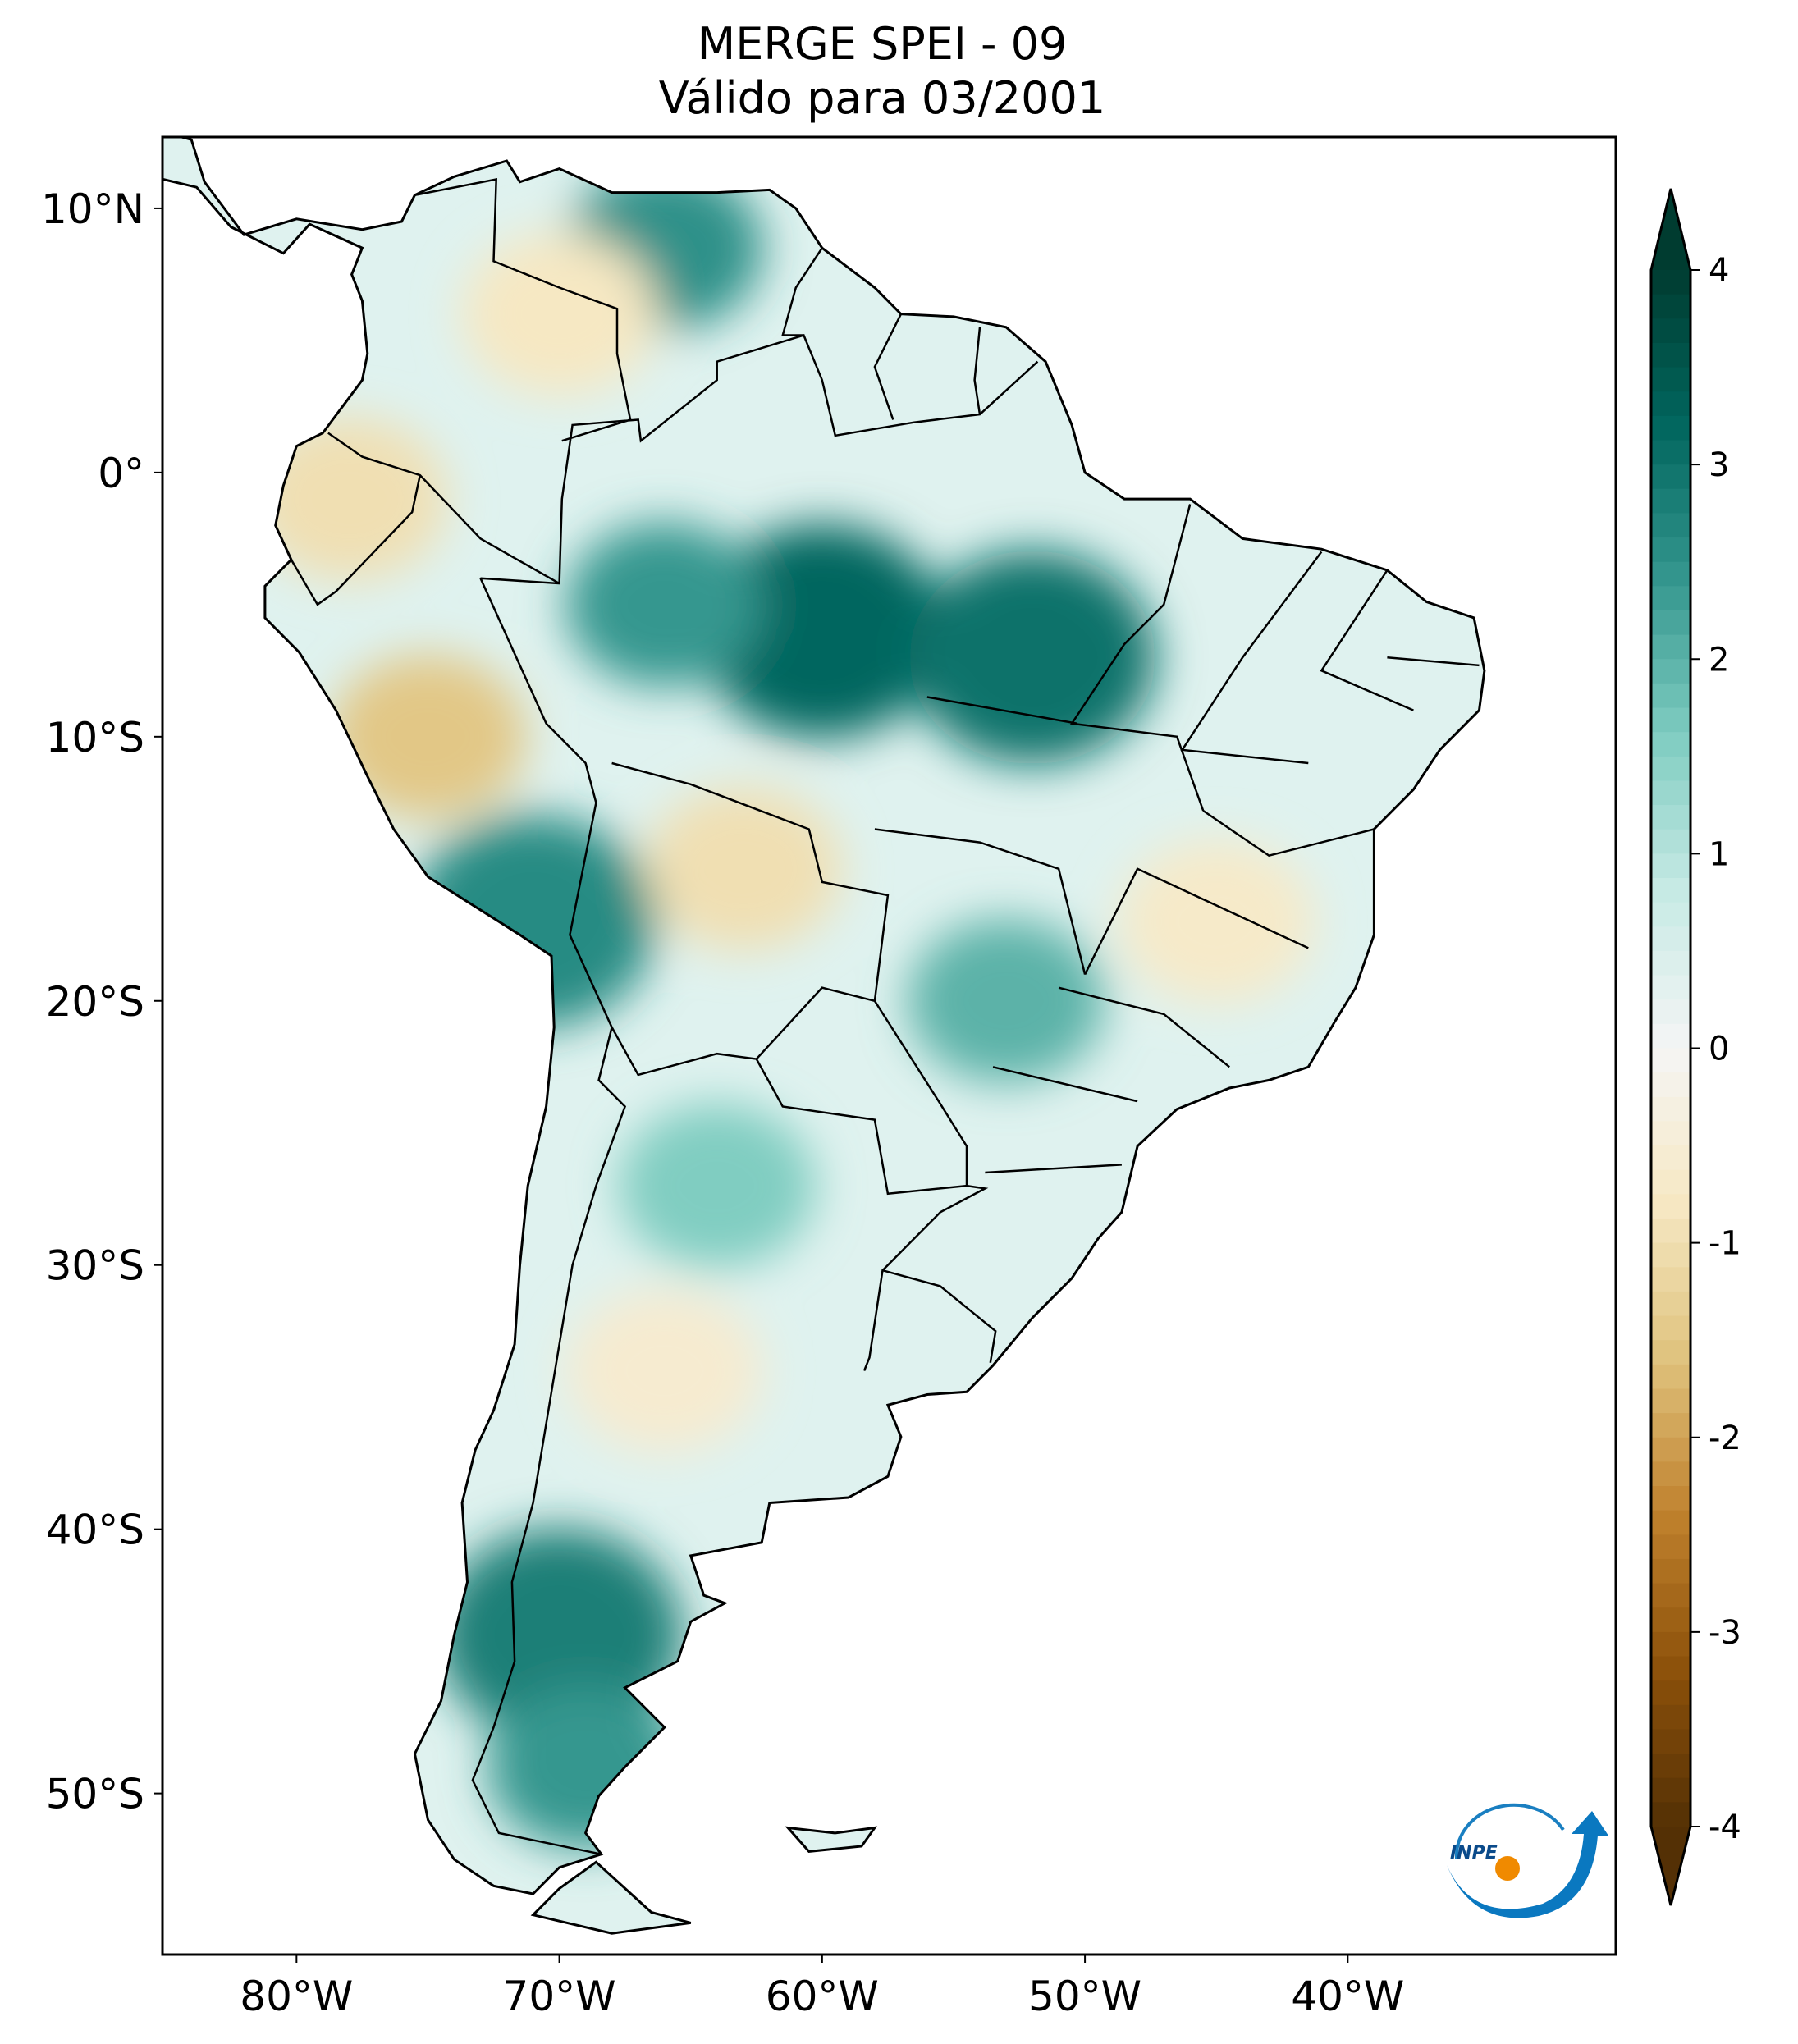 This screenshot has width=1798, height=2044. Describe the element at coordinates (822, 1997) in the screenshot. I see `x-tick-label: 60°W` at that location.